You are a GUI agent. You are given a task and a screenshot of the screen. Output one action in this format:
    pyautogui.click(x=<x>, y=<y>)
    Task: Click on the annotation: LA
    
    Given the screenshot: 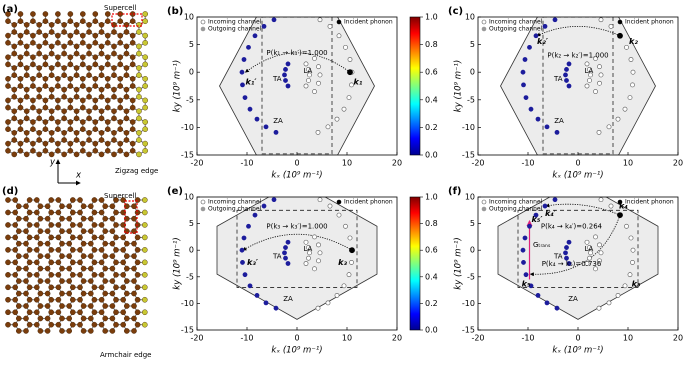 What is the action you would take?
    pyautogui.click(x=308, y=71)
    